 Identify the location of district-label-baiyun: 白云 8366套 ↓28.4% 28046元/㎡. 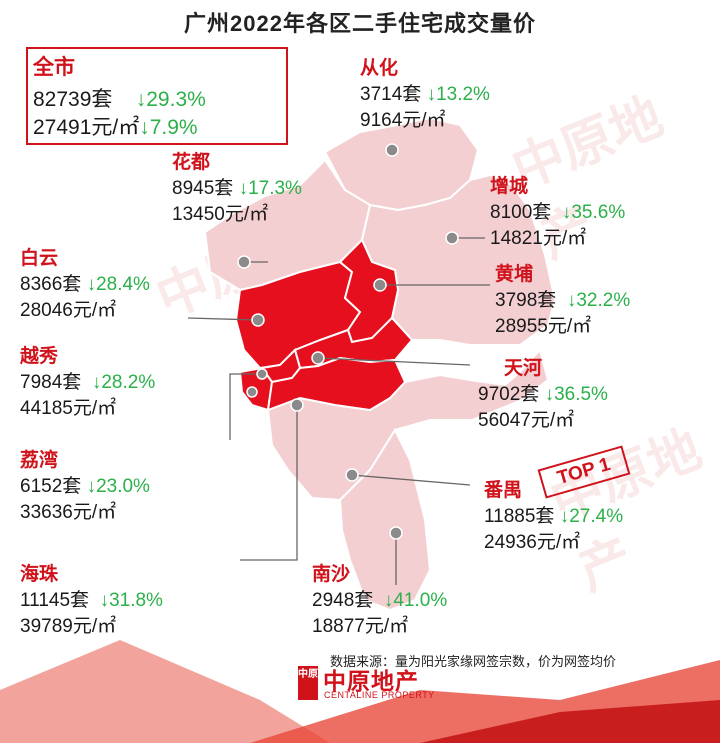
(85, 285).